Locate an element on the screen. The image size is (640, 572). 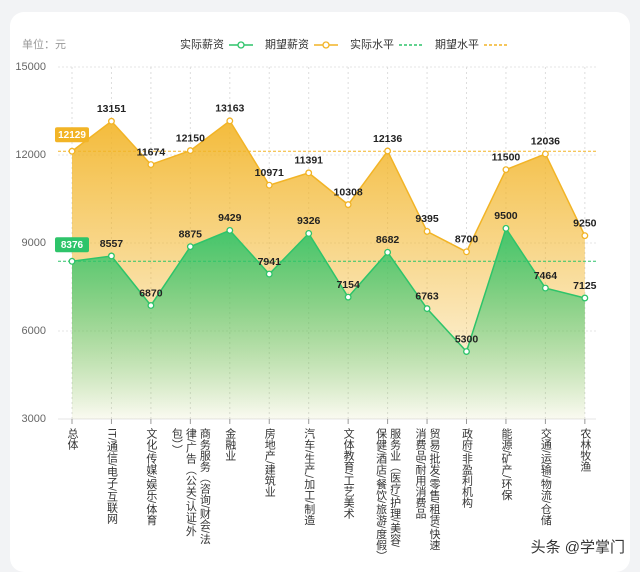
x-tick-label: 交通/运输/物流/仓储 is located at coordinates (545, 477).